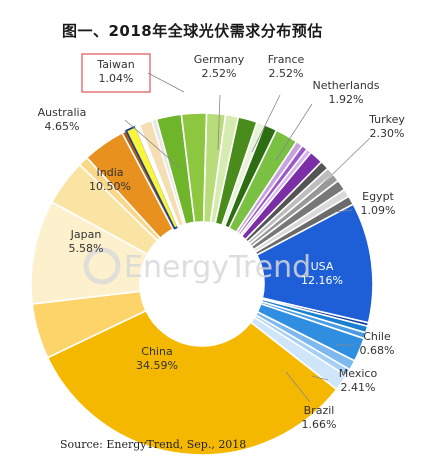  Describe the element at coordinates (345, 85) in the screenshot. I see `slice-label-netherlands: Netherlands` at that location.